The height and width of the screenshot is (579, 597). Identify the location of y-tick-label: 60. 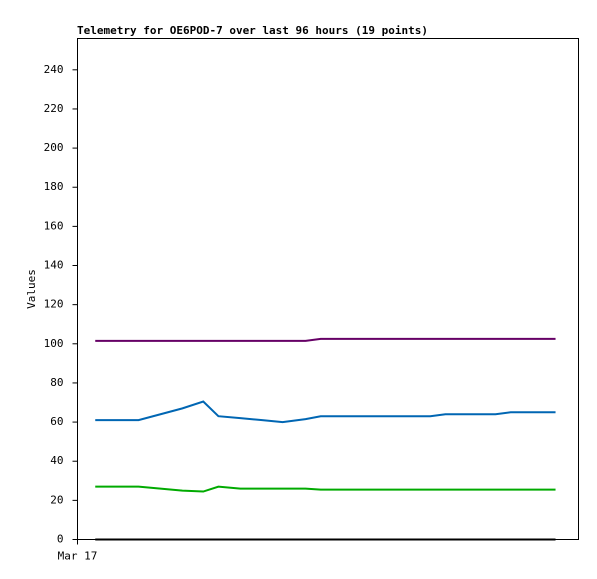
(56, 421).